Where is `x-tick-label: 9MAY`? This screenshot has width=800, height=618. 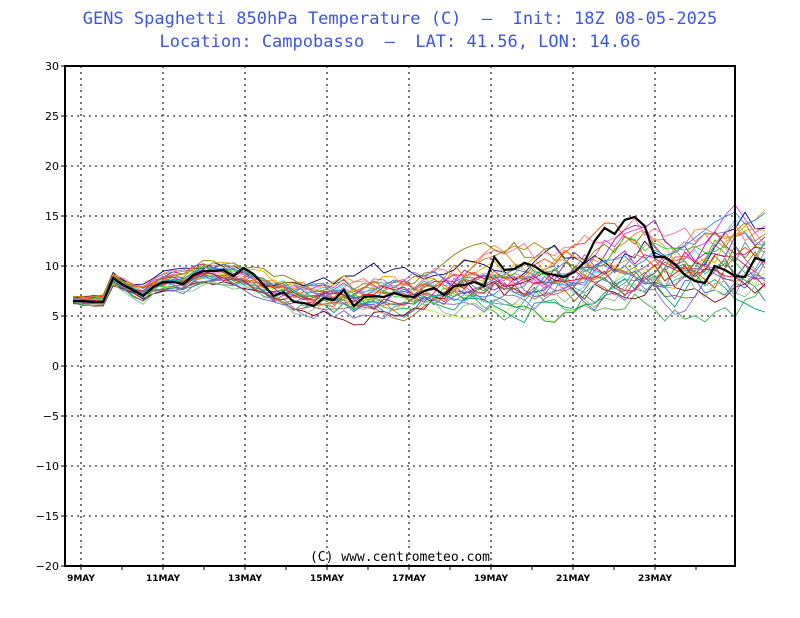
x-tick-label: 9MAY is located at coordinates (81, 579).